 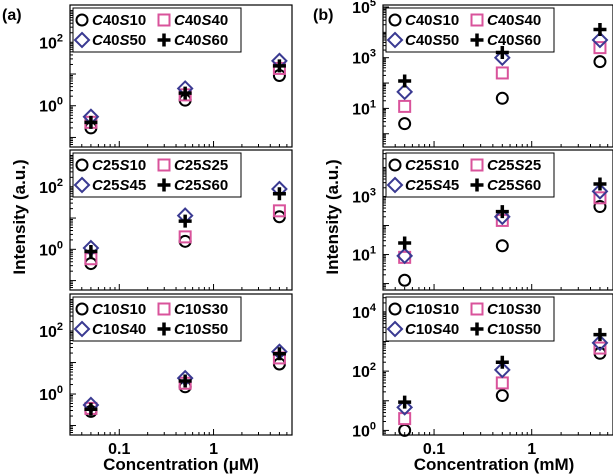 I want to click on legend-entry-label: C10S40, so click(x=119, y=329).